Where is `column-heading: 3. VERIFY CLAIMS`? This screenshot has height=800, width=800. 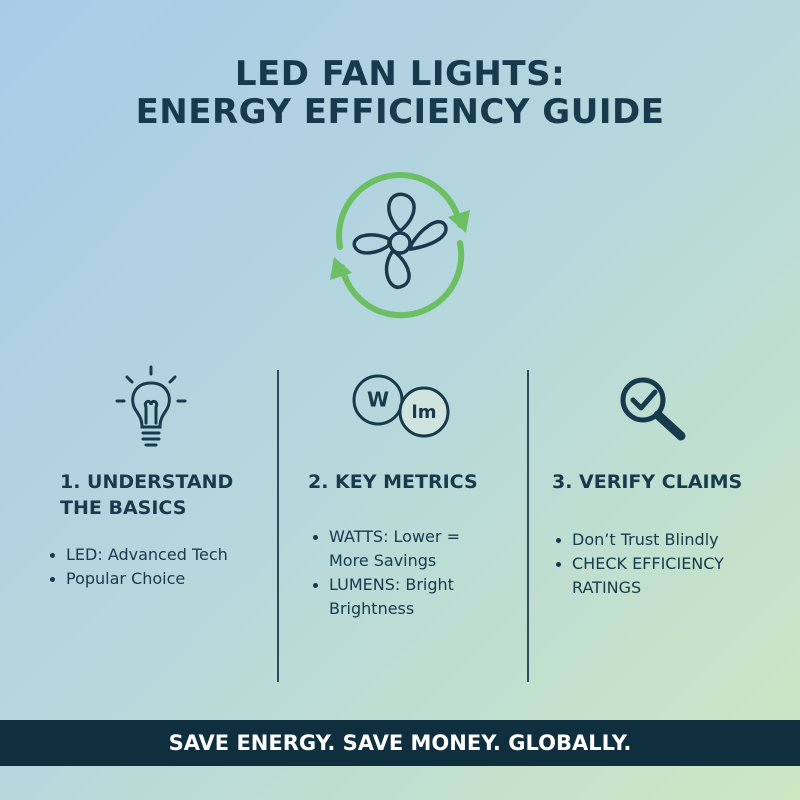
column-heading: 3. VERIFY CLAIMS is located at coordinates (647, 482).